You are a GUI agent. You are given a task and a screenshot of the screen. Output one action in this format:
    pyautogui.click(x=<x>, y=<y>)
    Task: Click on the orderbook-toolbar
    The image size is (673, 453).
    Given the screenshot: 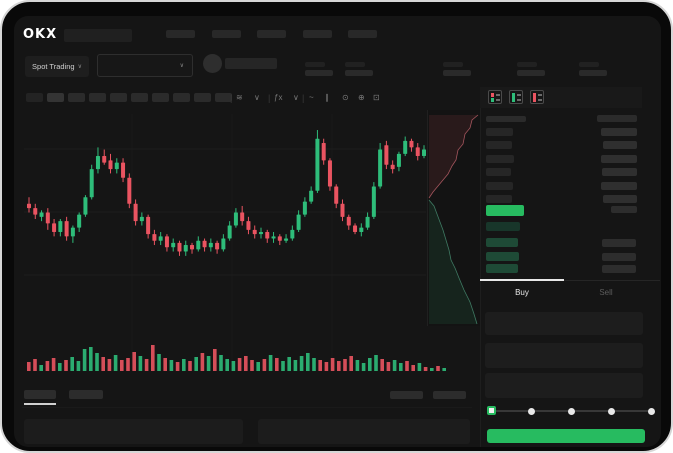 What is the action you would take?
    pyautogui.click(x=561, y=97)
    